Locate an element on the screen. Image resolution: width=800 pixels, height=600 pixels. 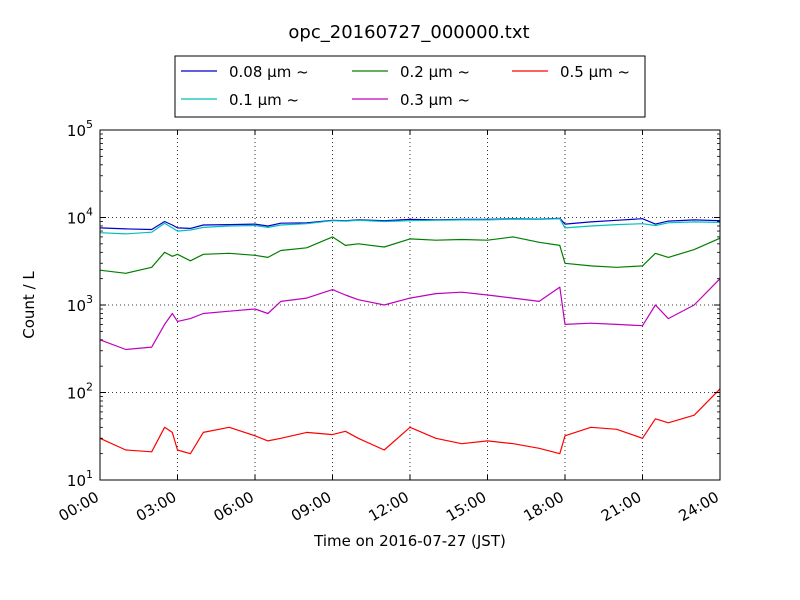
y-tick-label: 10² is located at coordinates (80, 392).